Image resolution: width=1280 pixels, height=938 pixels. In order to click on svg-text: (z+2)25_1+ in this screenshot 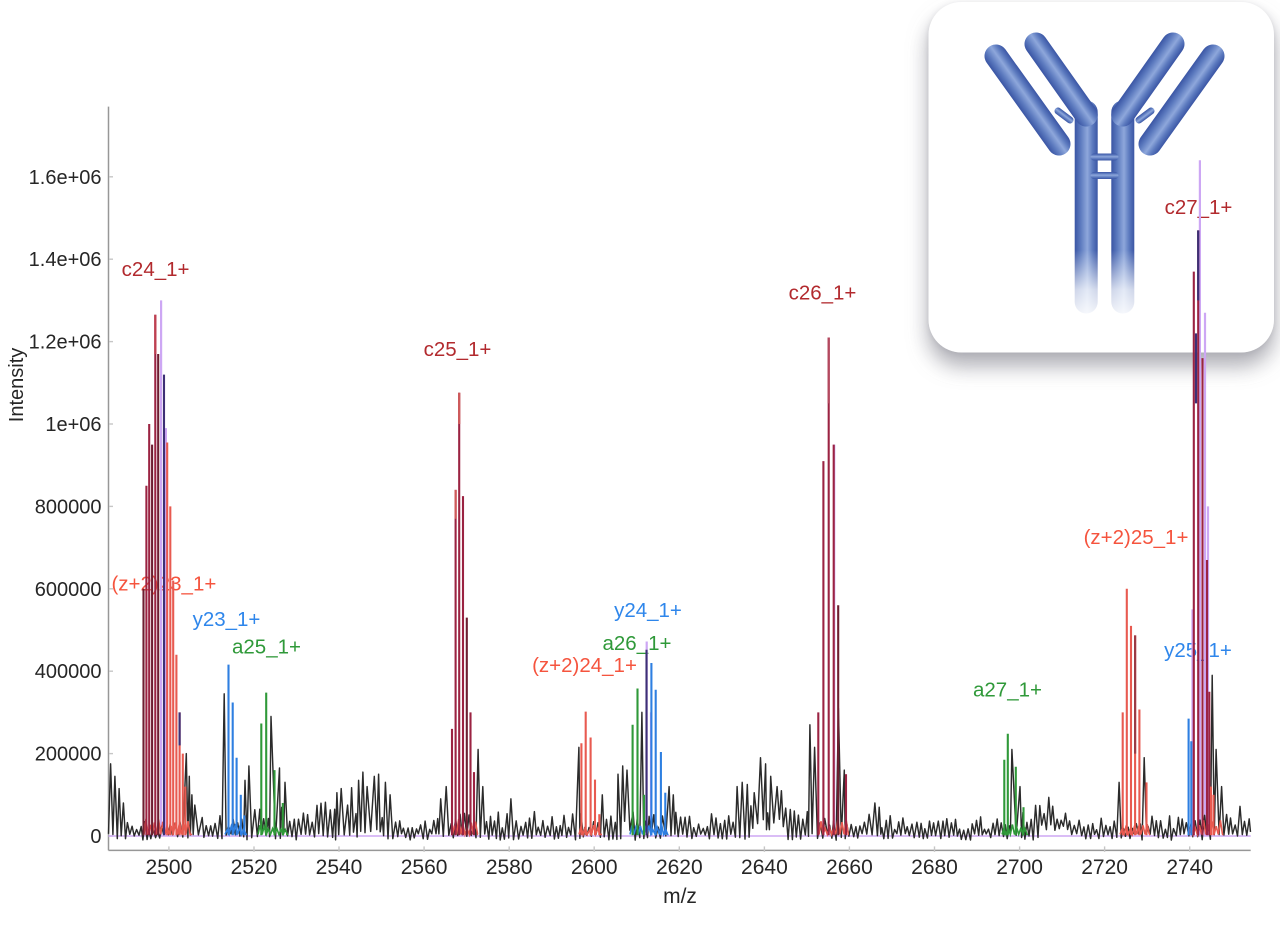, I will do `click(1136, 537)`.